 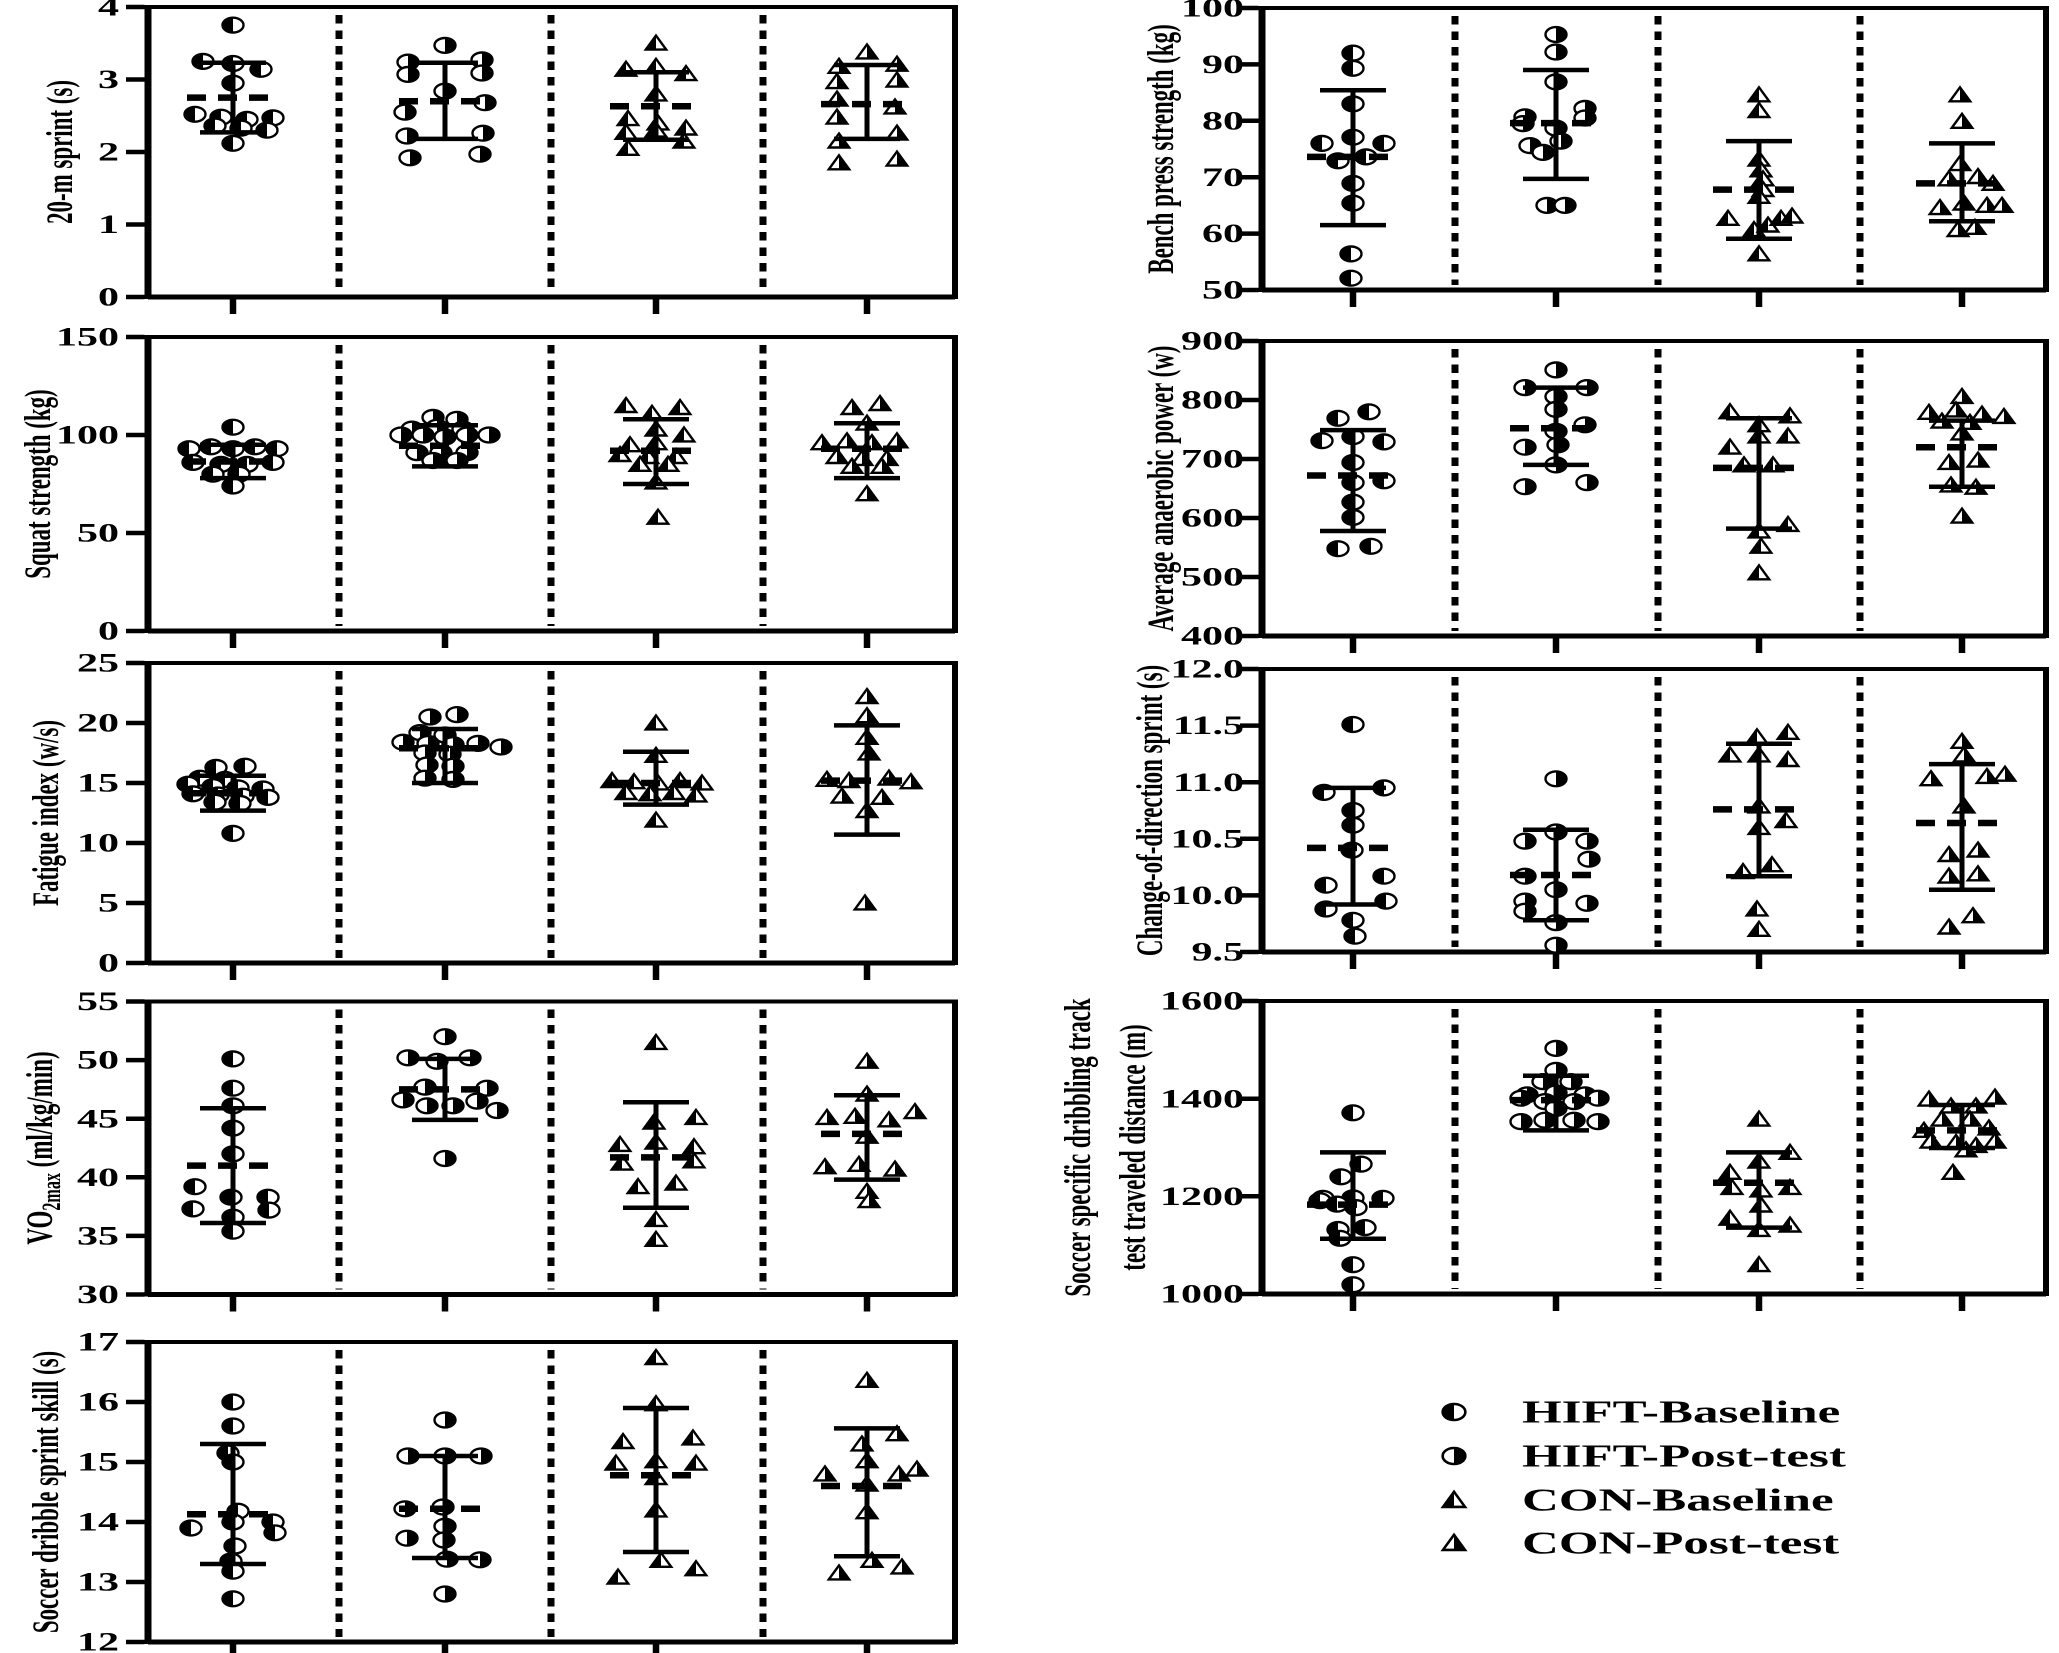 I want to click on svg-text: 3, so click(x=108, y=79).